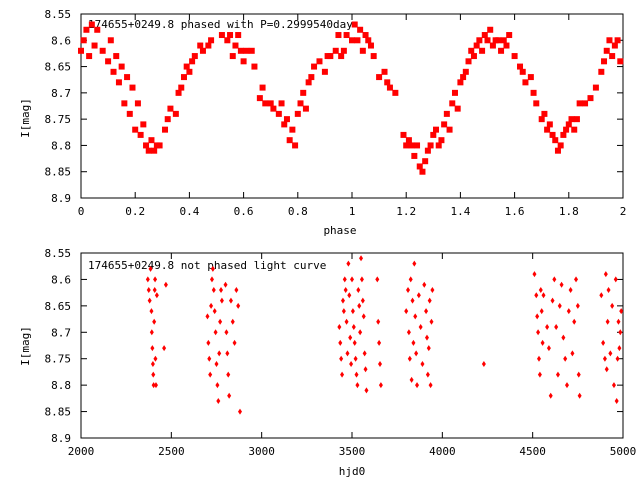  I want to click on x-tick-label: 2500, so click(171, 451).